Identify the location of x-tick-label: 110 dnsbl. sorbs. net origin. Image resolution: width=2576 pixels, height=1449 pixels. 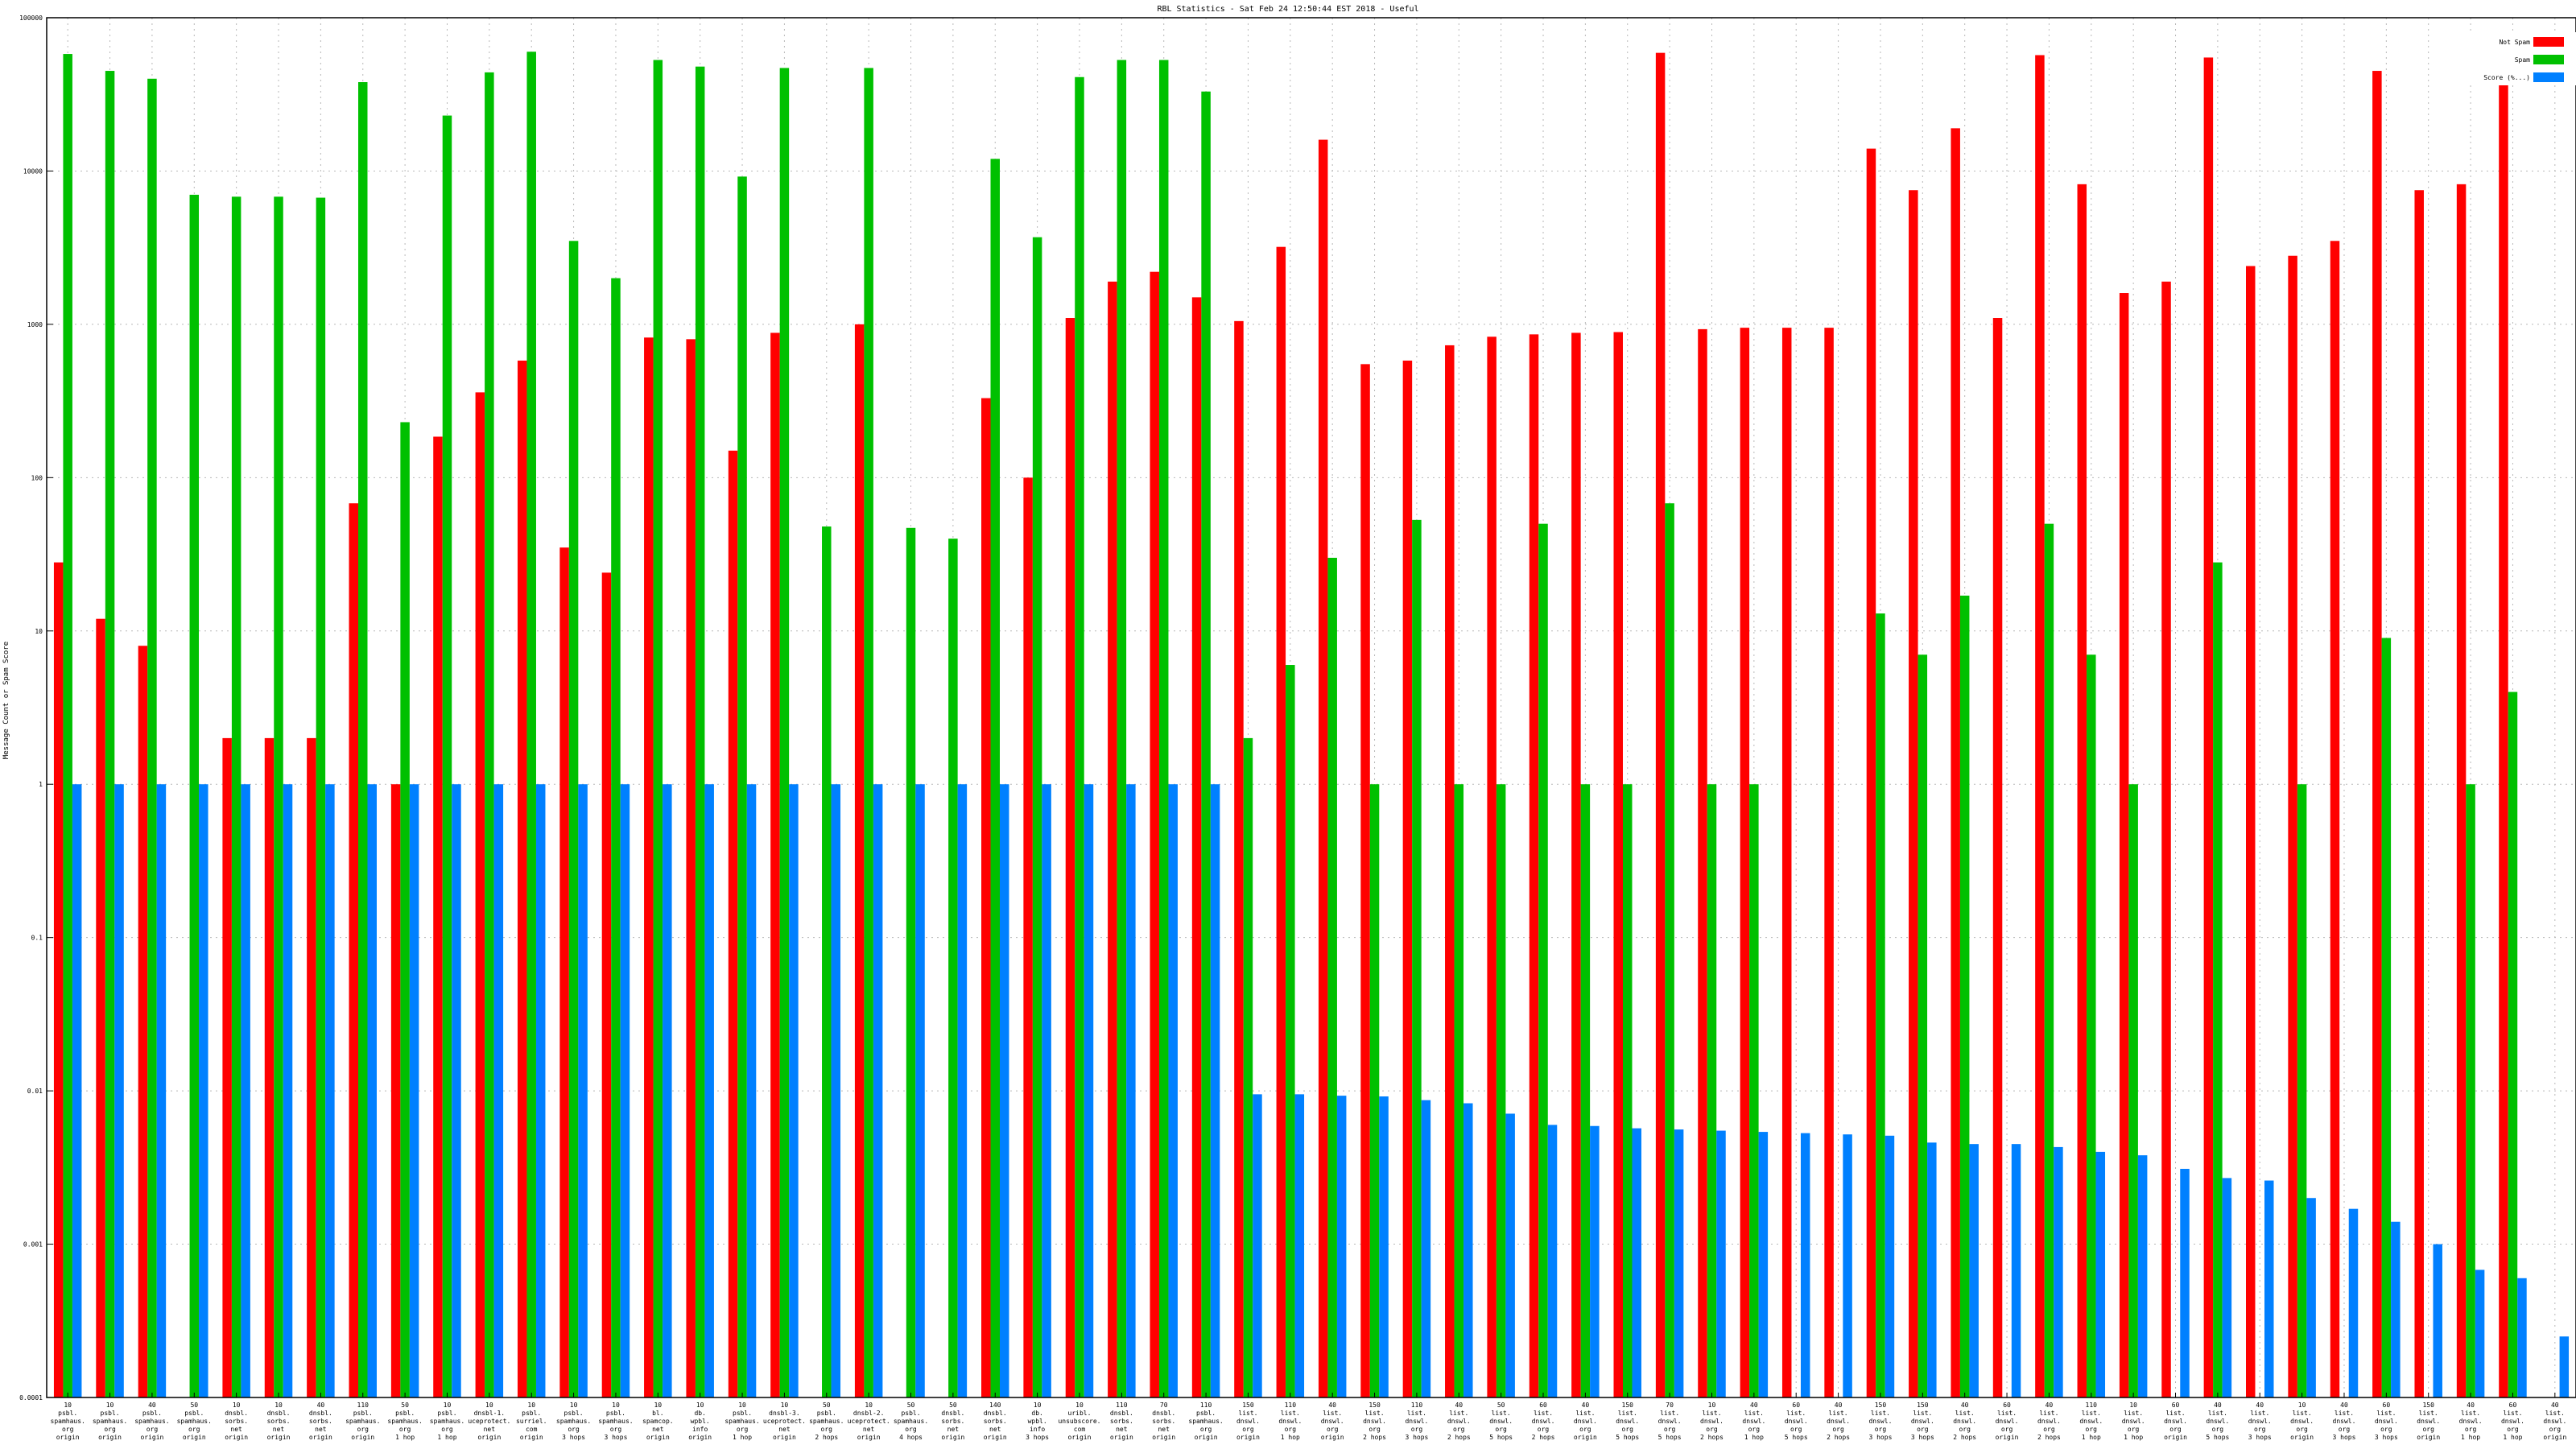
(1121, 1421).